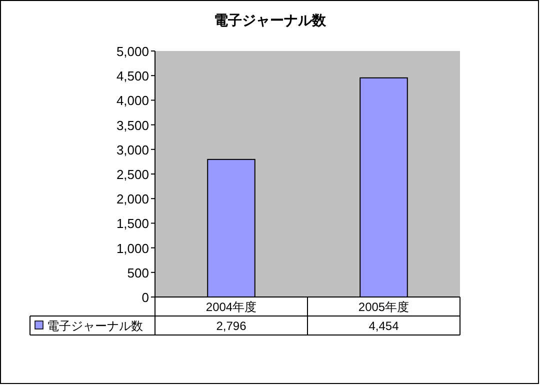  What do you see at coordinates (132, 174) in the screenshot?
I see `y-tick-label: 2,500` at bounding box center [132, 174].